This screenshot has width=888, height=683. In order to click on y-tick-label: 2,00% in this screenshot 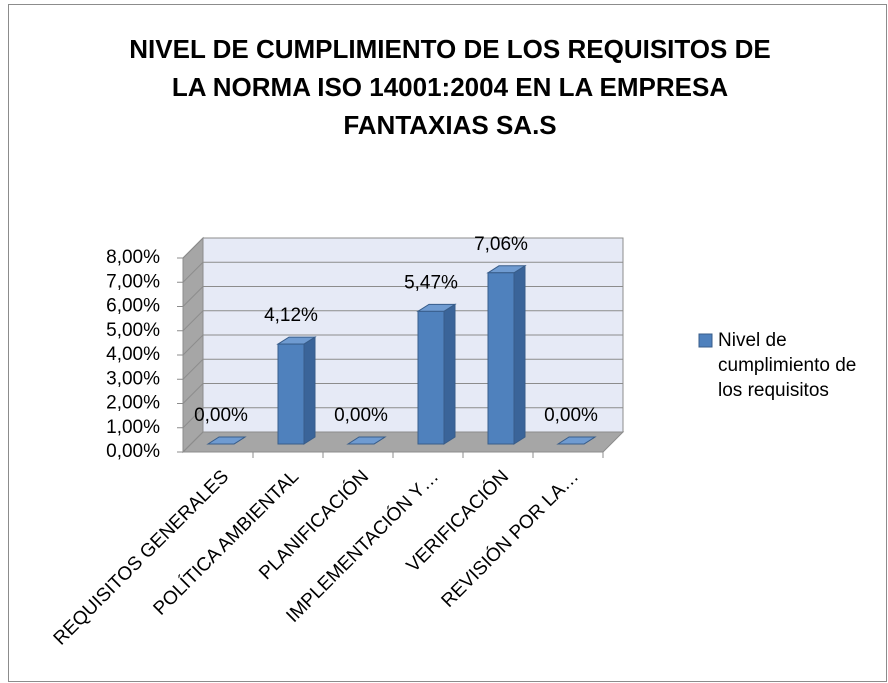, I will do `click(133, 403)`.